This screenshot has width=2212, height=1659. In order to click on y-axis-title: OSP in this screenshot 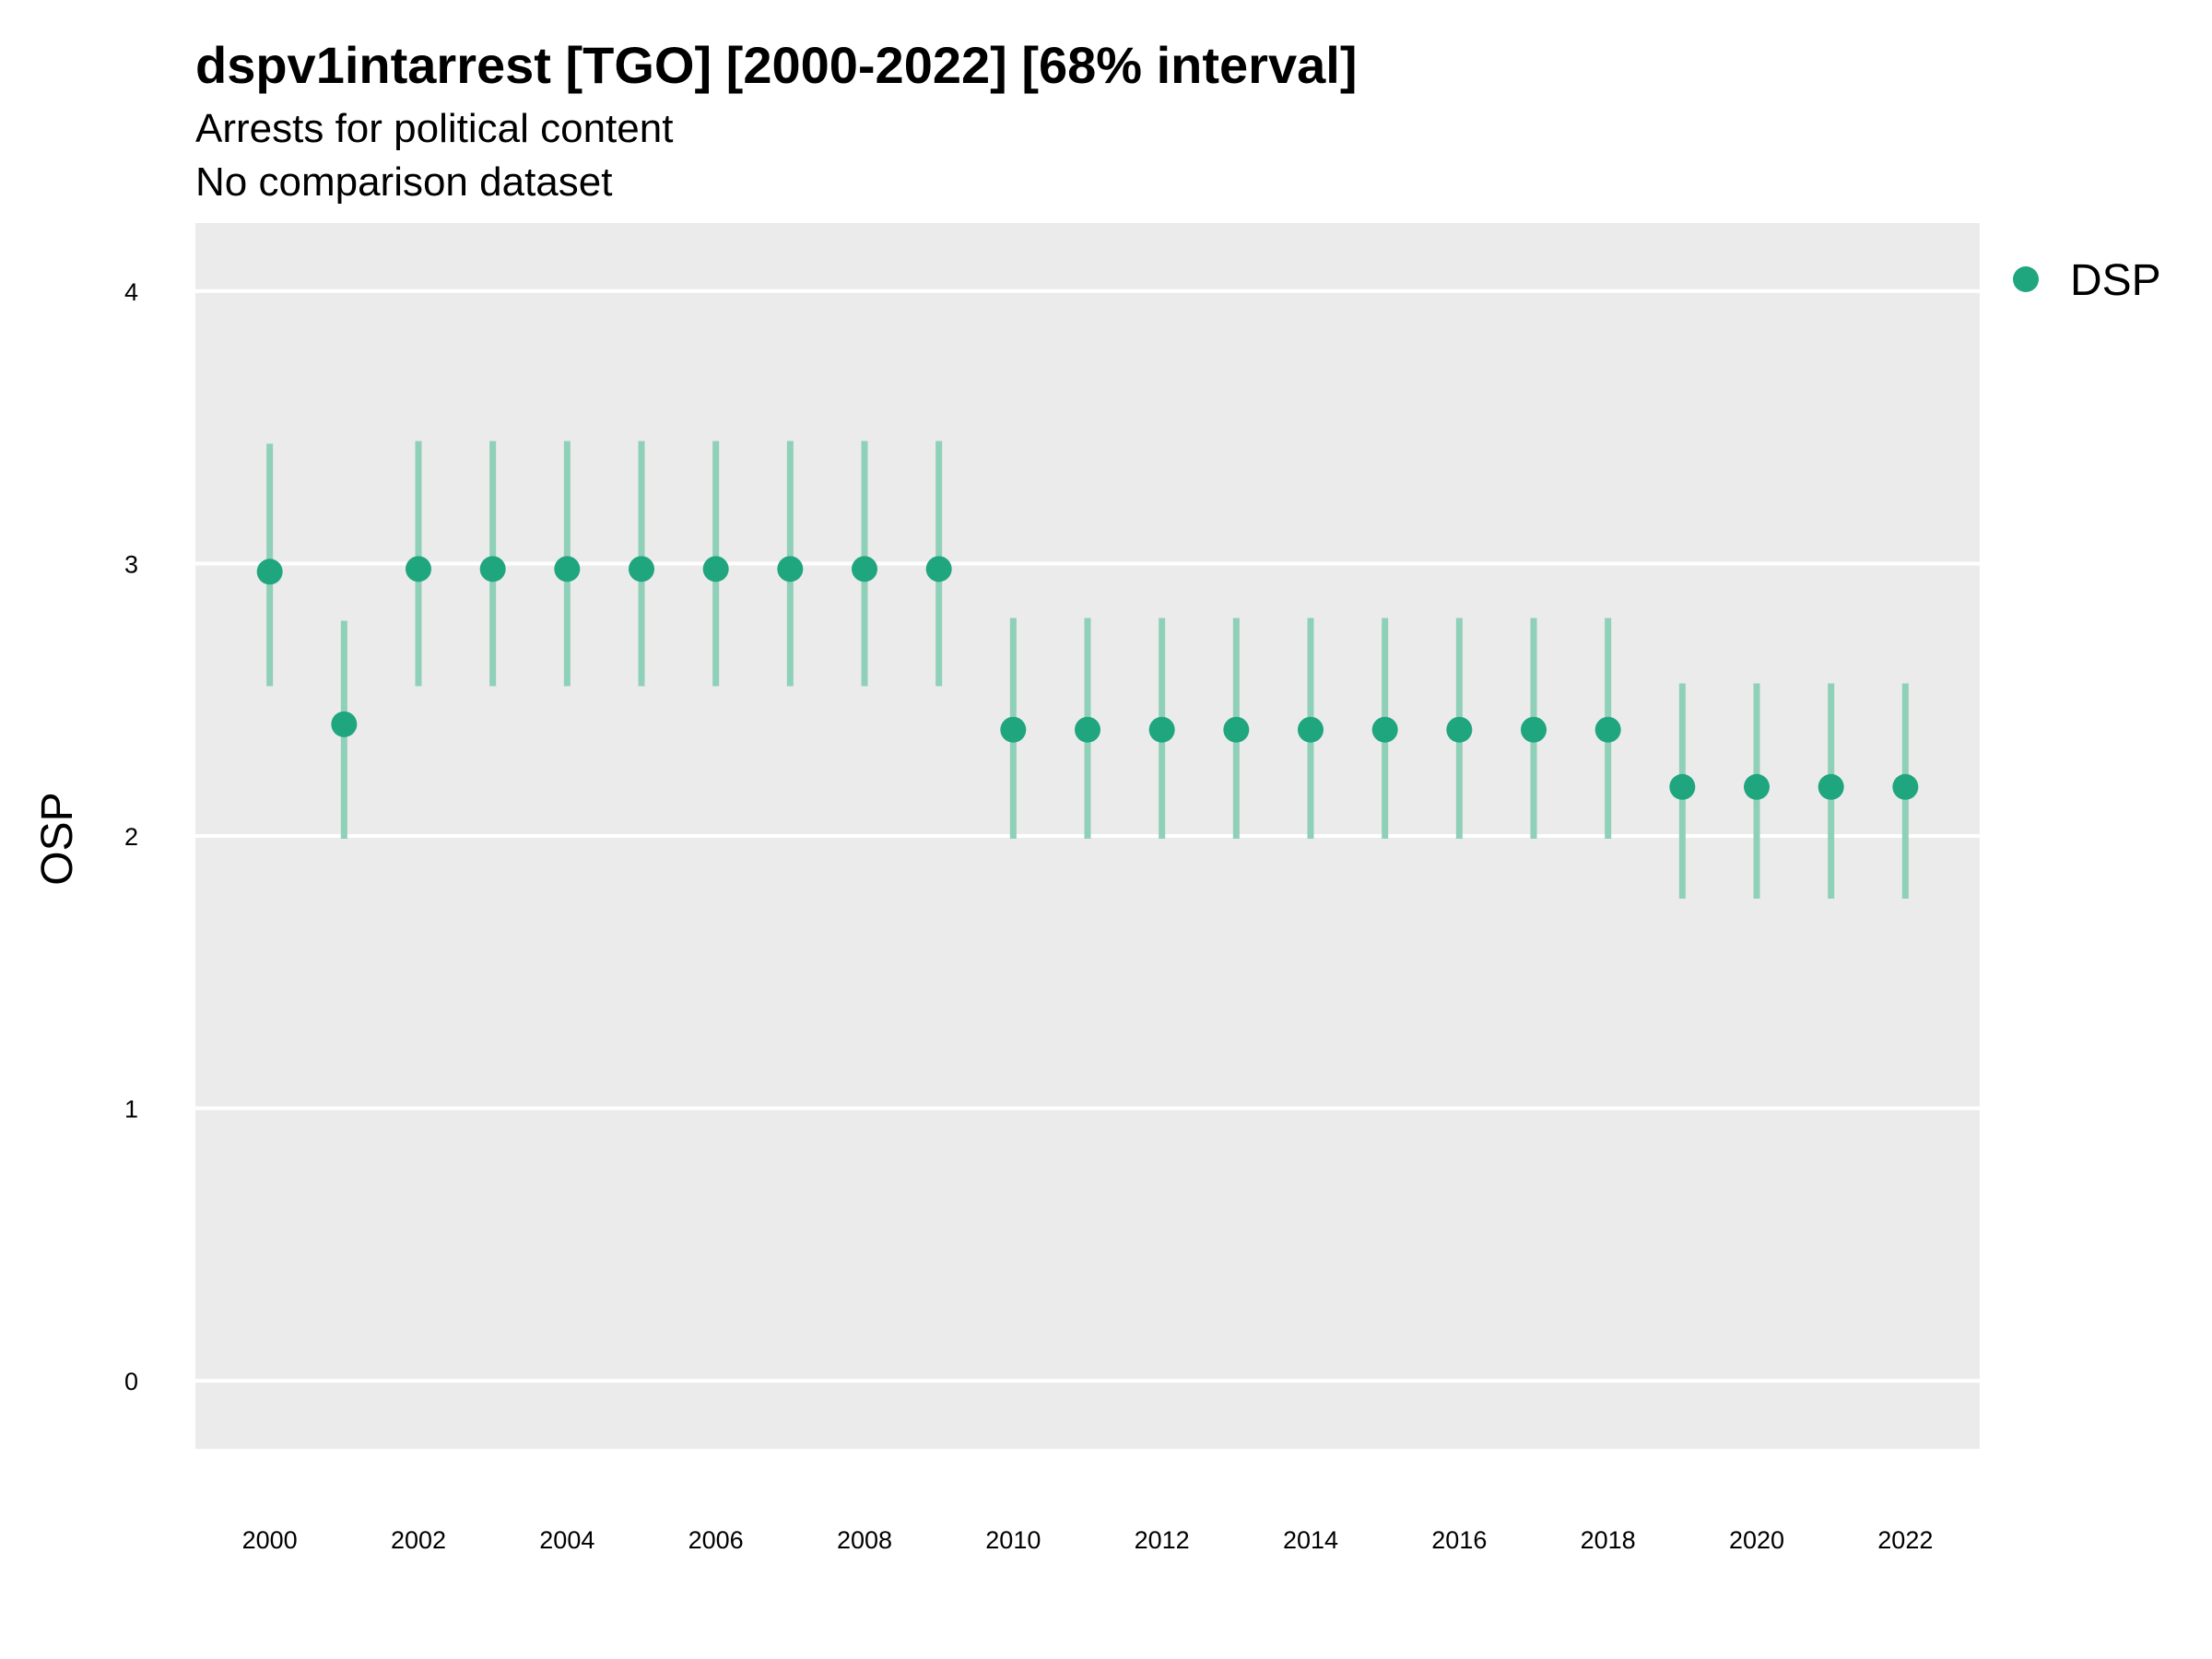, I will do `click(57, 838)`.